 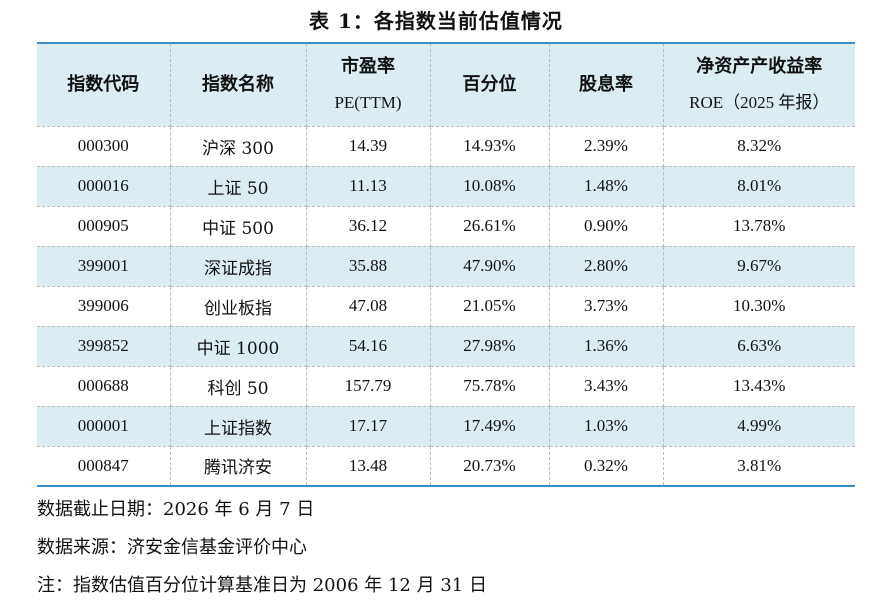 What do you see at coordinates (368, 85) in the screenshot?
I see `header-pe: 市盈率 PE(TTM)` at bounding box center [368, 85].